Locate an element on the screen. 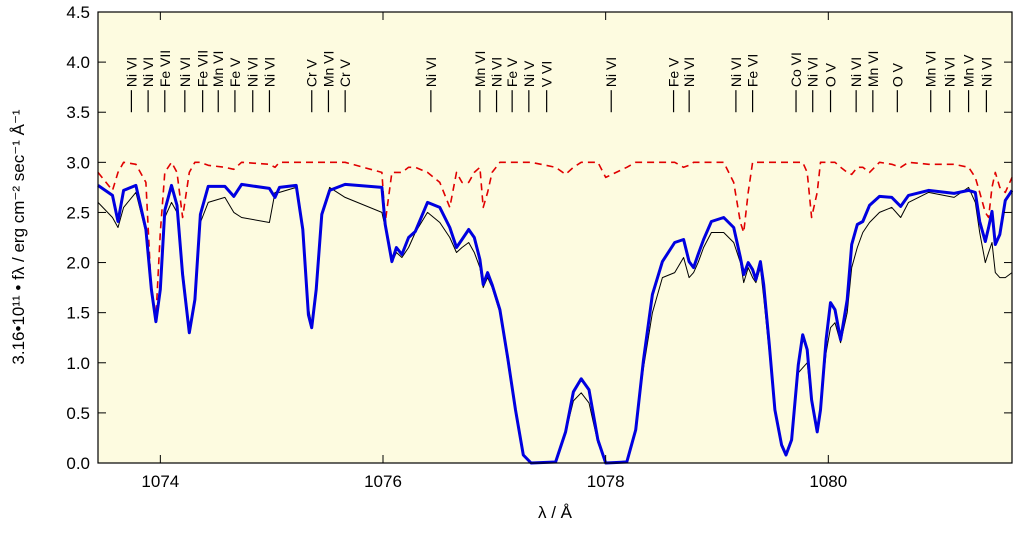 Image resolution: width=1013 pixels, height=534 pixels. y-tick-label: 2.5 is located at coordinates (78, 212).